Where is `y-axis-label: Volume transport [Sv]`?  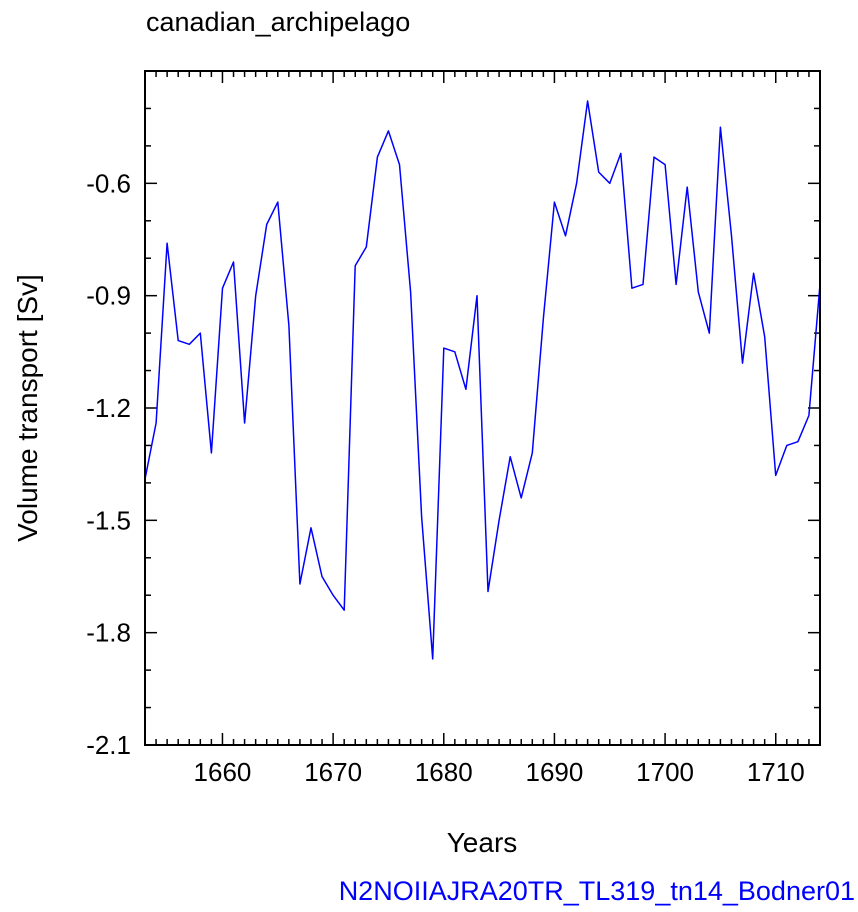
y-axis-label: Volume transport [Sv] is located at coordinates (27, 408).